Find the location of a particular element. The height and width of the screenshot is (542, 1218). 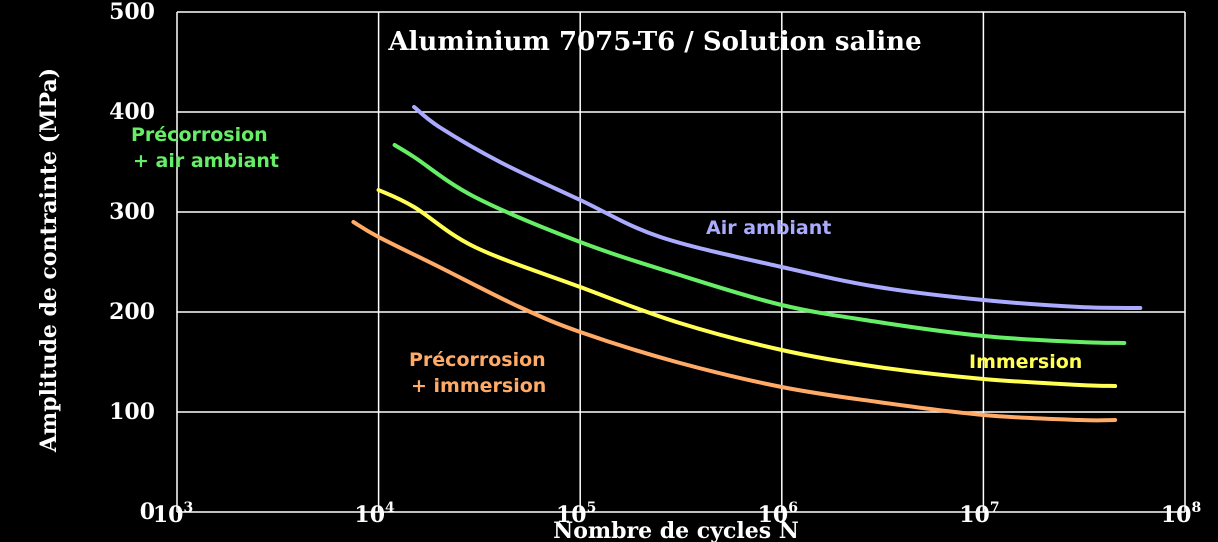

x-tick-label: 10³ is located at coordinates (173, 514).